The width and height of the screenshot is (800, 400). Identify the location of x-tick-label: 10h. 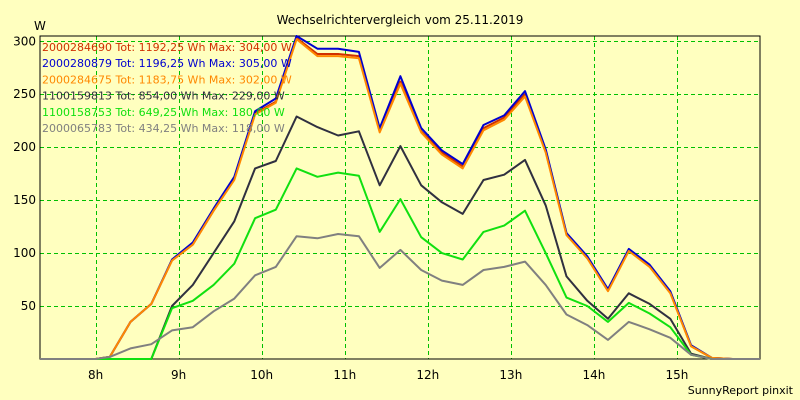
(261, 375).